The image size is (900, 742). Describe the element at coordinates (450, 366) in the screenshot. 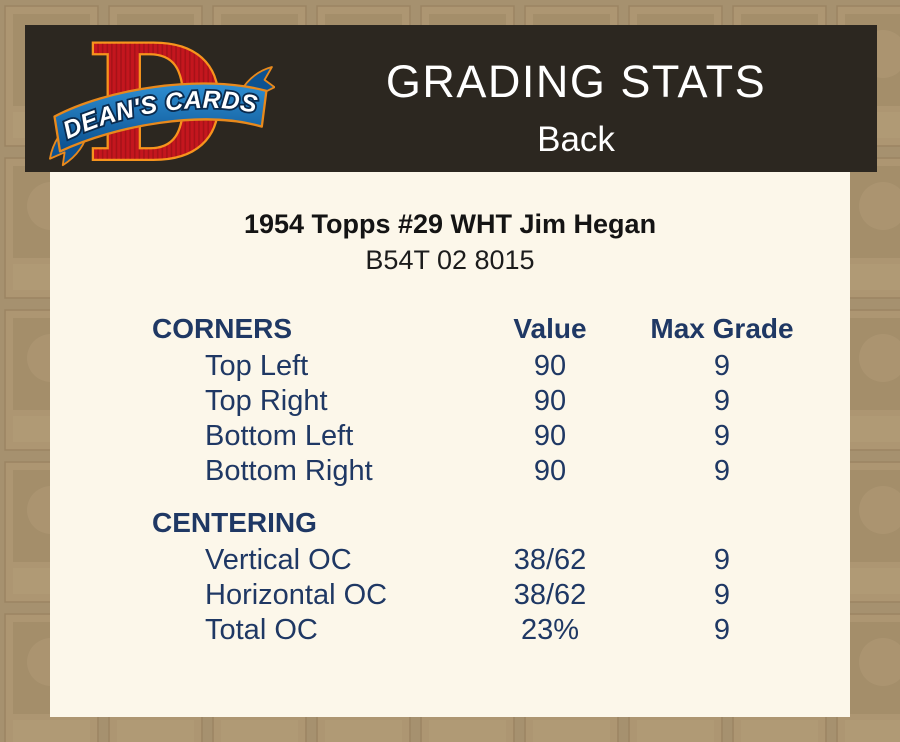

I see `table-row: Top Left 90 9` at that location.